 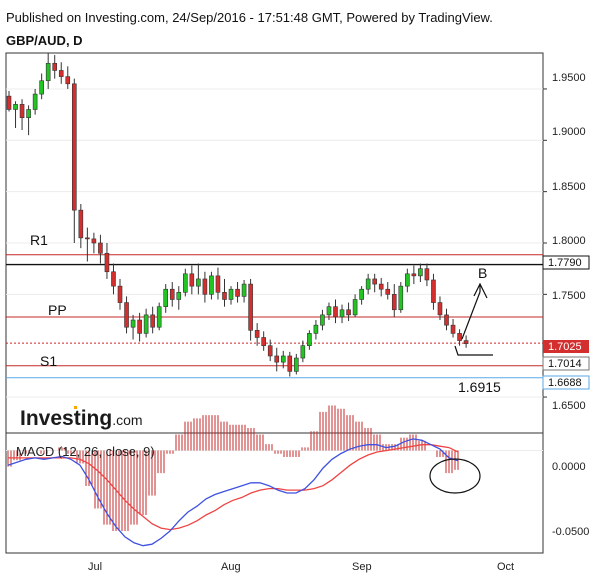 I want to click on investing-logo-suffix: .com, so click(x=127, y=420).